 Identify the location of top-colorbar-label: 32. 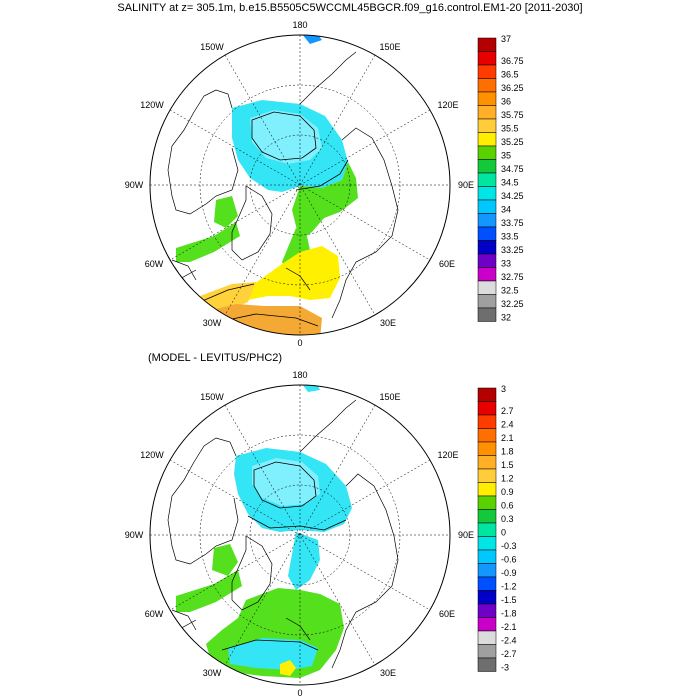
(506, 318).